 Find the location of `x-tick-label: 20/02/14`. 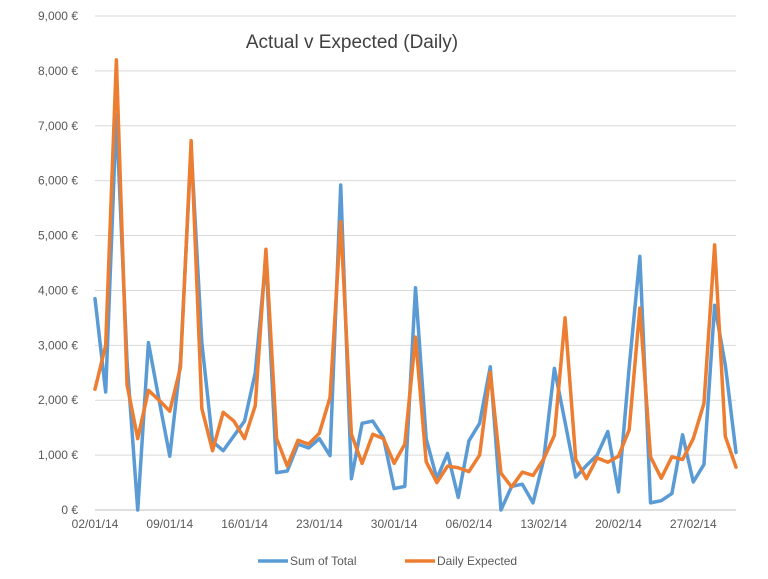

x-tick-label: 20/02/14 is located at coordinates (618, 524).